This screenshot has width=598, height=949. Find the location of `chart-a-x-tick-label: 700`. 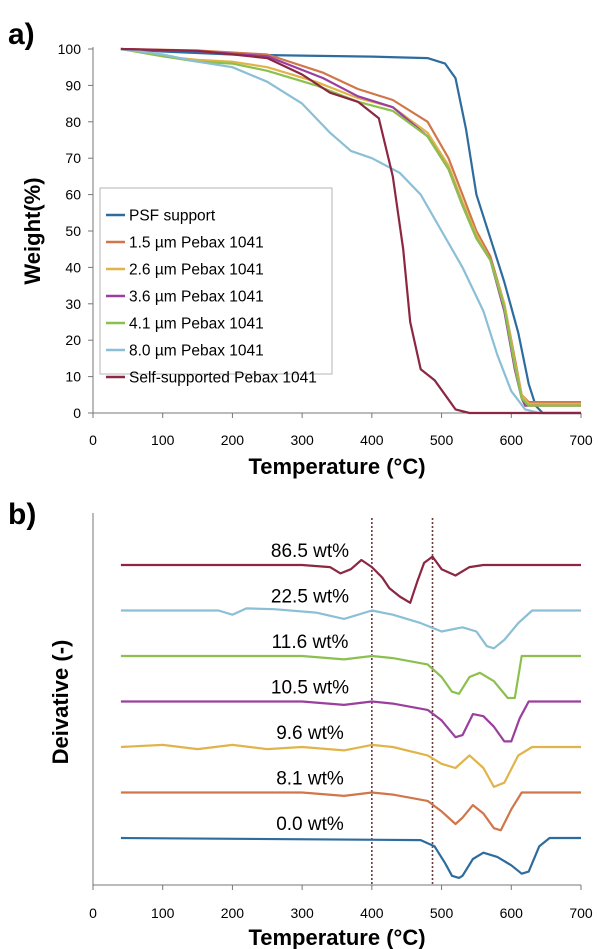

chart-a-x-tick-label: 700 is located at coordinates (581, 440).